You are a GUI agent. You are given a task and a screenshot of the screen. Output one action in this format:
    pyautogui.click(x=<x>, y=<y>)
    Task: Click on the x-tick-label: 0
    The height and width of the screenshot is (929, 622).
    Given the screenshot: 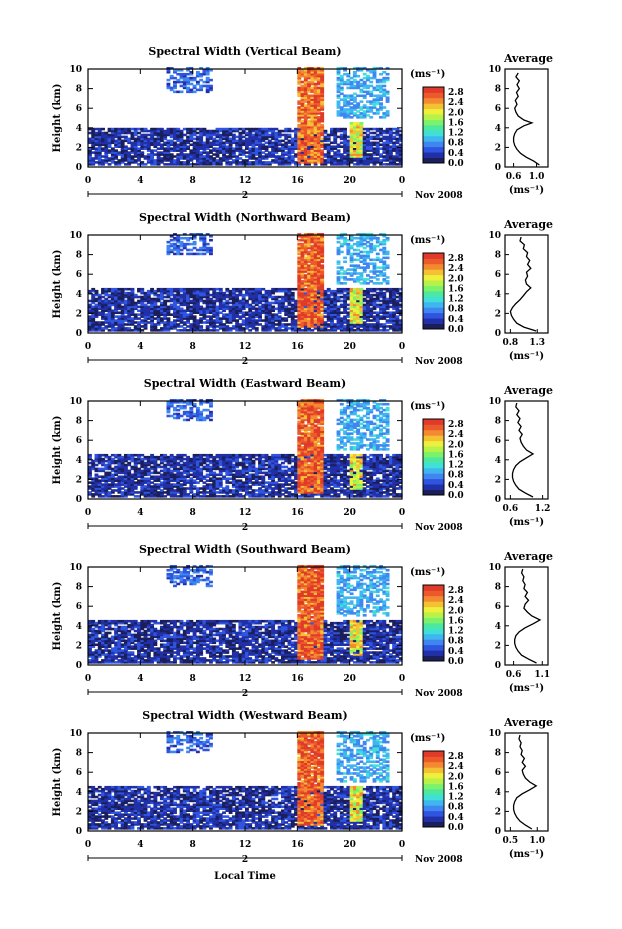 What is the action you would take?
    pyautogui.click(x=88, y=347)
    